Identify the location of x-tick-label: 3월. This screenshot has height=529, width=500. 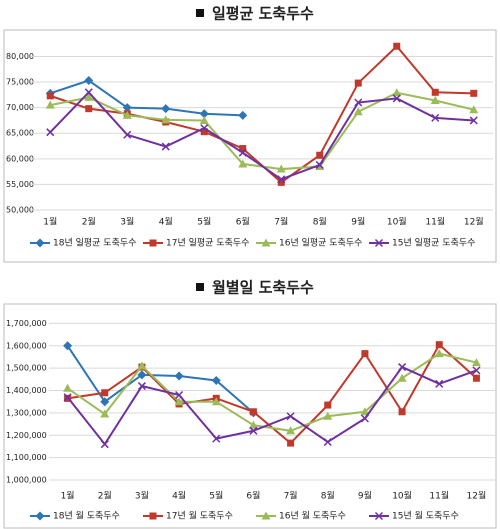
(127, 222).